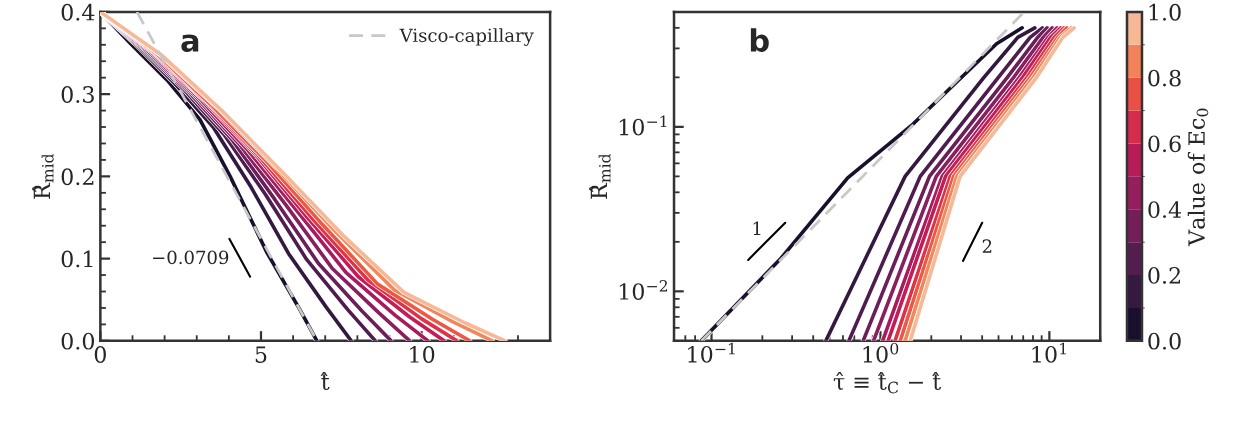 The image size is (1239, 425). What do you see at coordinates (466, 37) in the screenshot?
I see `legend-label: Visco-capillary` at bounding box center [466, 37].